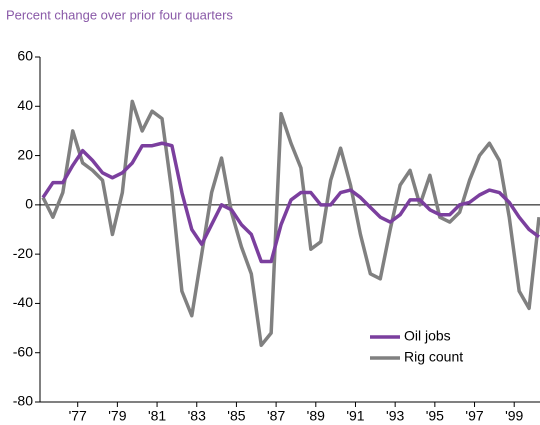 The image size is (540, 425). I want to click on x-tick-label: '83, so click(197, 416).